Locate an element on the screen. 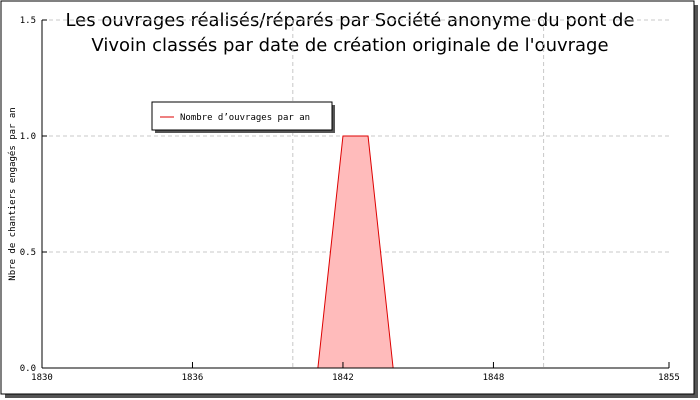 The width and height of the screenshot is (700, 400). x-tick-label: 1836 is located at coordinates (193, 378).